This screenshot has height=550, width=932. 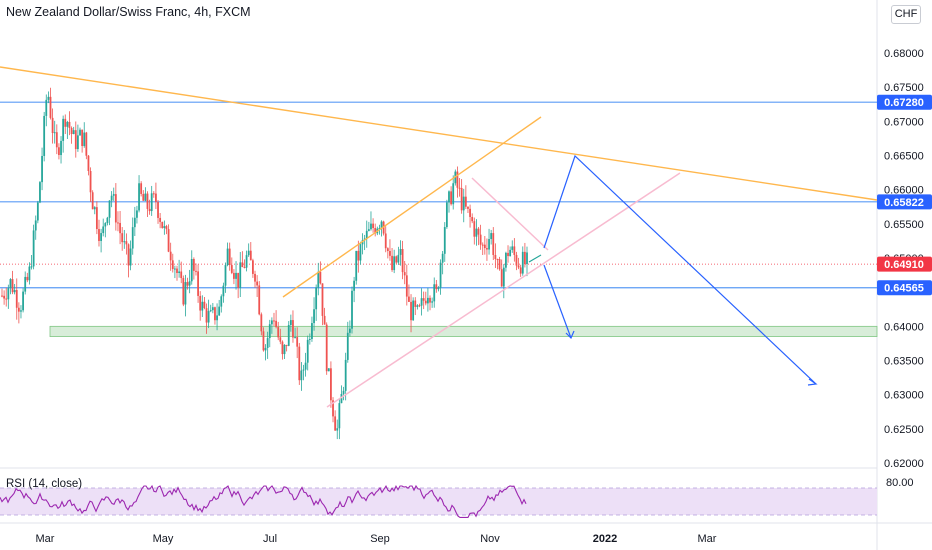 What do you see at coordinates (490, 539) in the screenshot?
I see `time-tick-label: Nov` at bounding box center [490, 539].